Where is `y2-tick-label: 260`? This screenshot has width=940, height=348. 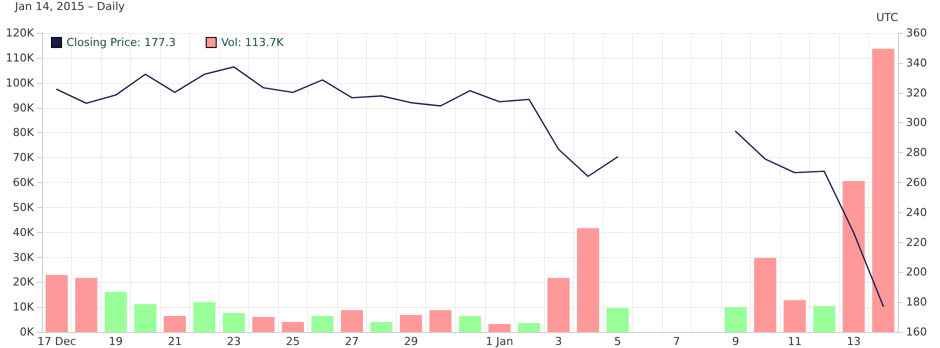
y2-tick-label: 260 is located at coordinates (916, 182).